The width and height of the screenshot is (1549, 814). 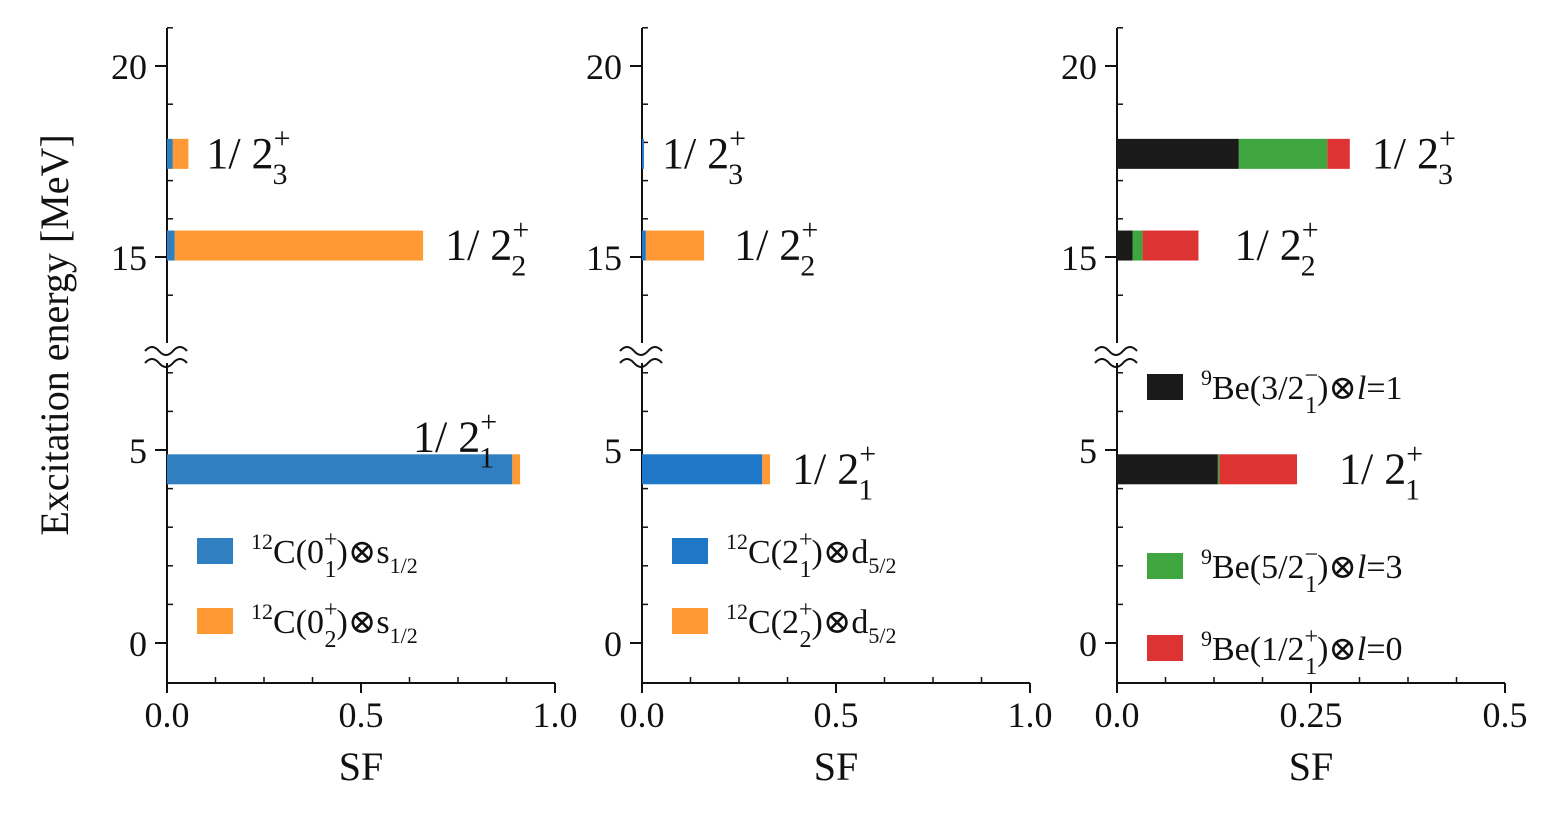 What do you see at coordinates (1206, 556) in the screenshot?
I see `legend-pre: 9` at bounding box center [1206, 556].